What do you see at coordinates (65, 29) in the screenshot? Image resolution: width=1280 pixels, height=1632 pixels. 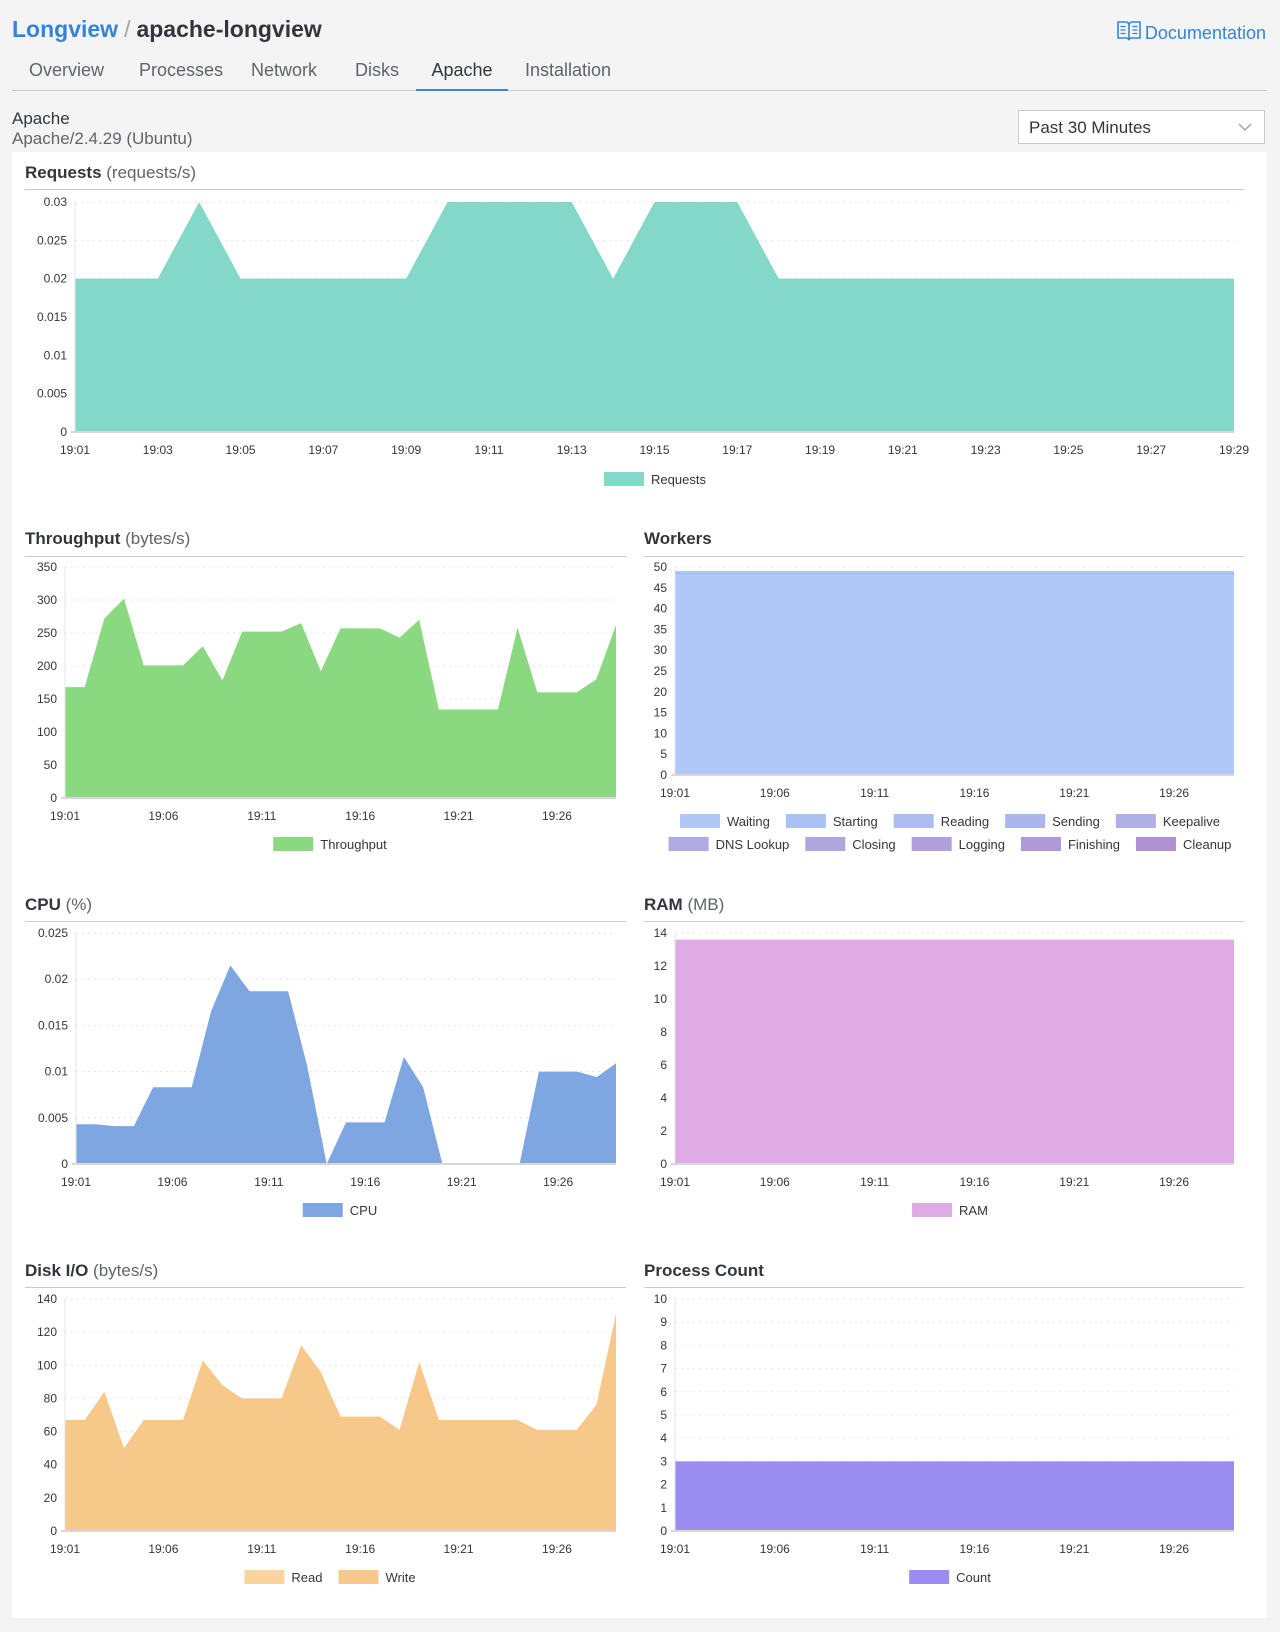 I see `breadcrumb-root-link: Longview` at bounding box center [65, 29].